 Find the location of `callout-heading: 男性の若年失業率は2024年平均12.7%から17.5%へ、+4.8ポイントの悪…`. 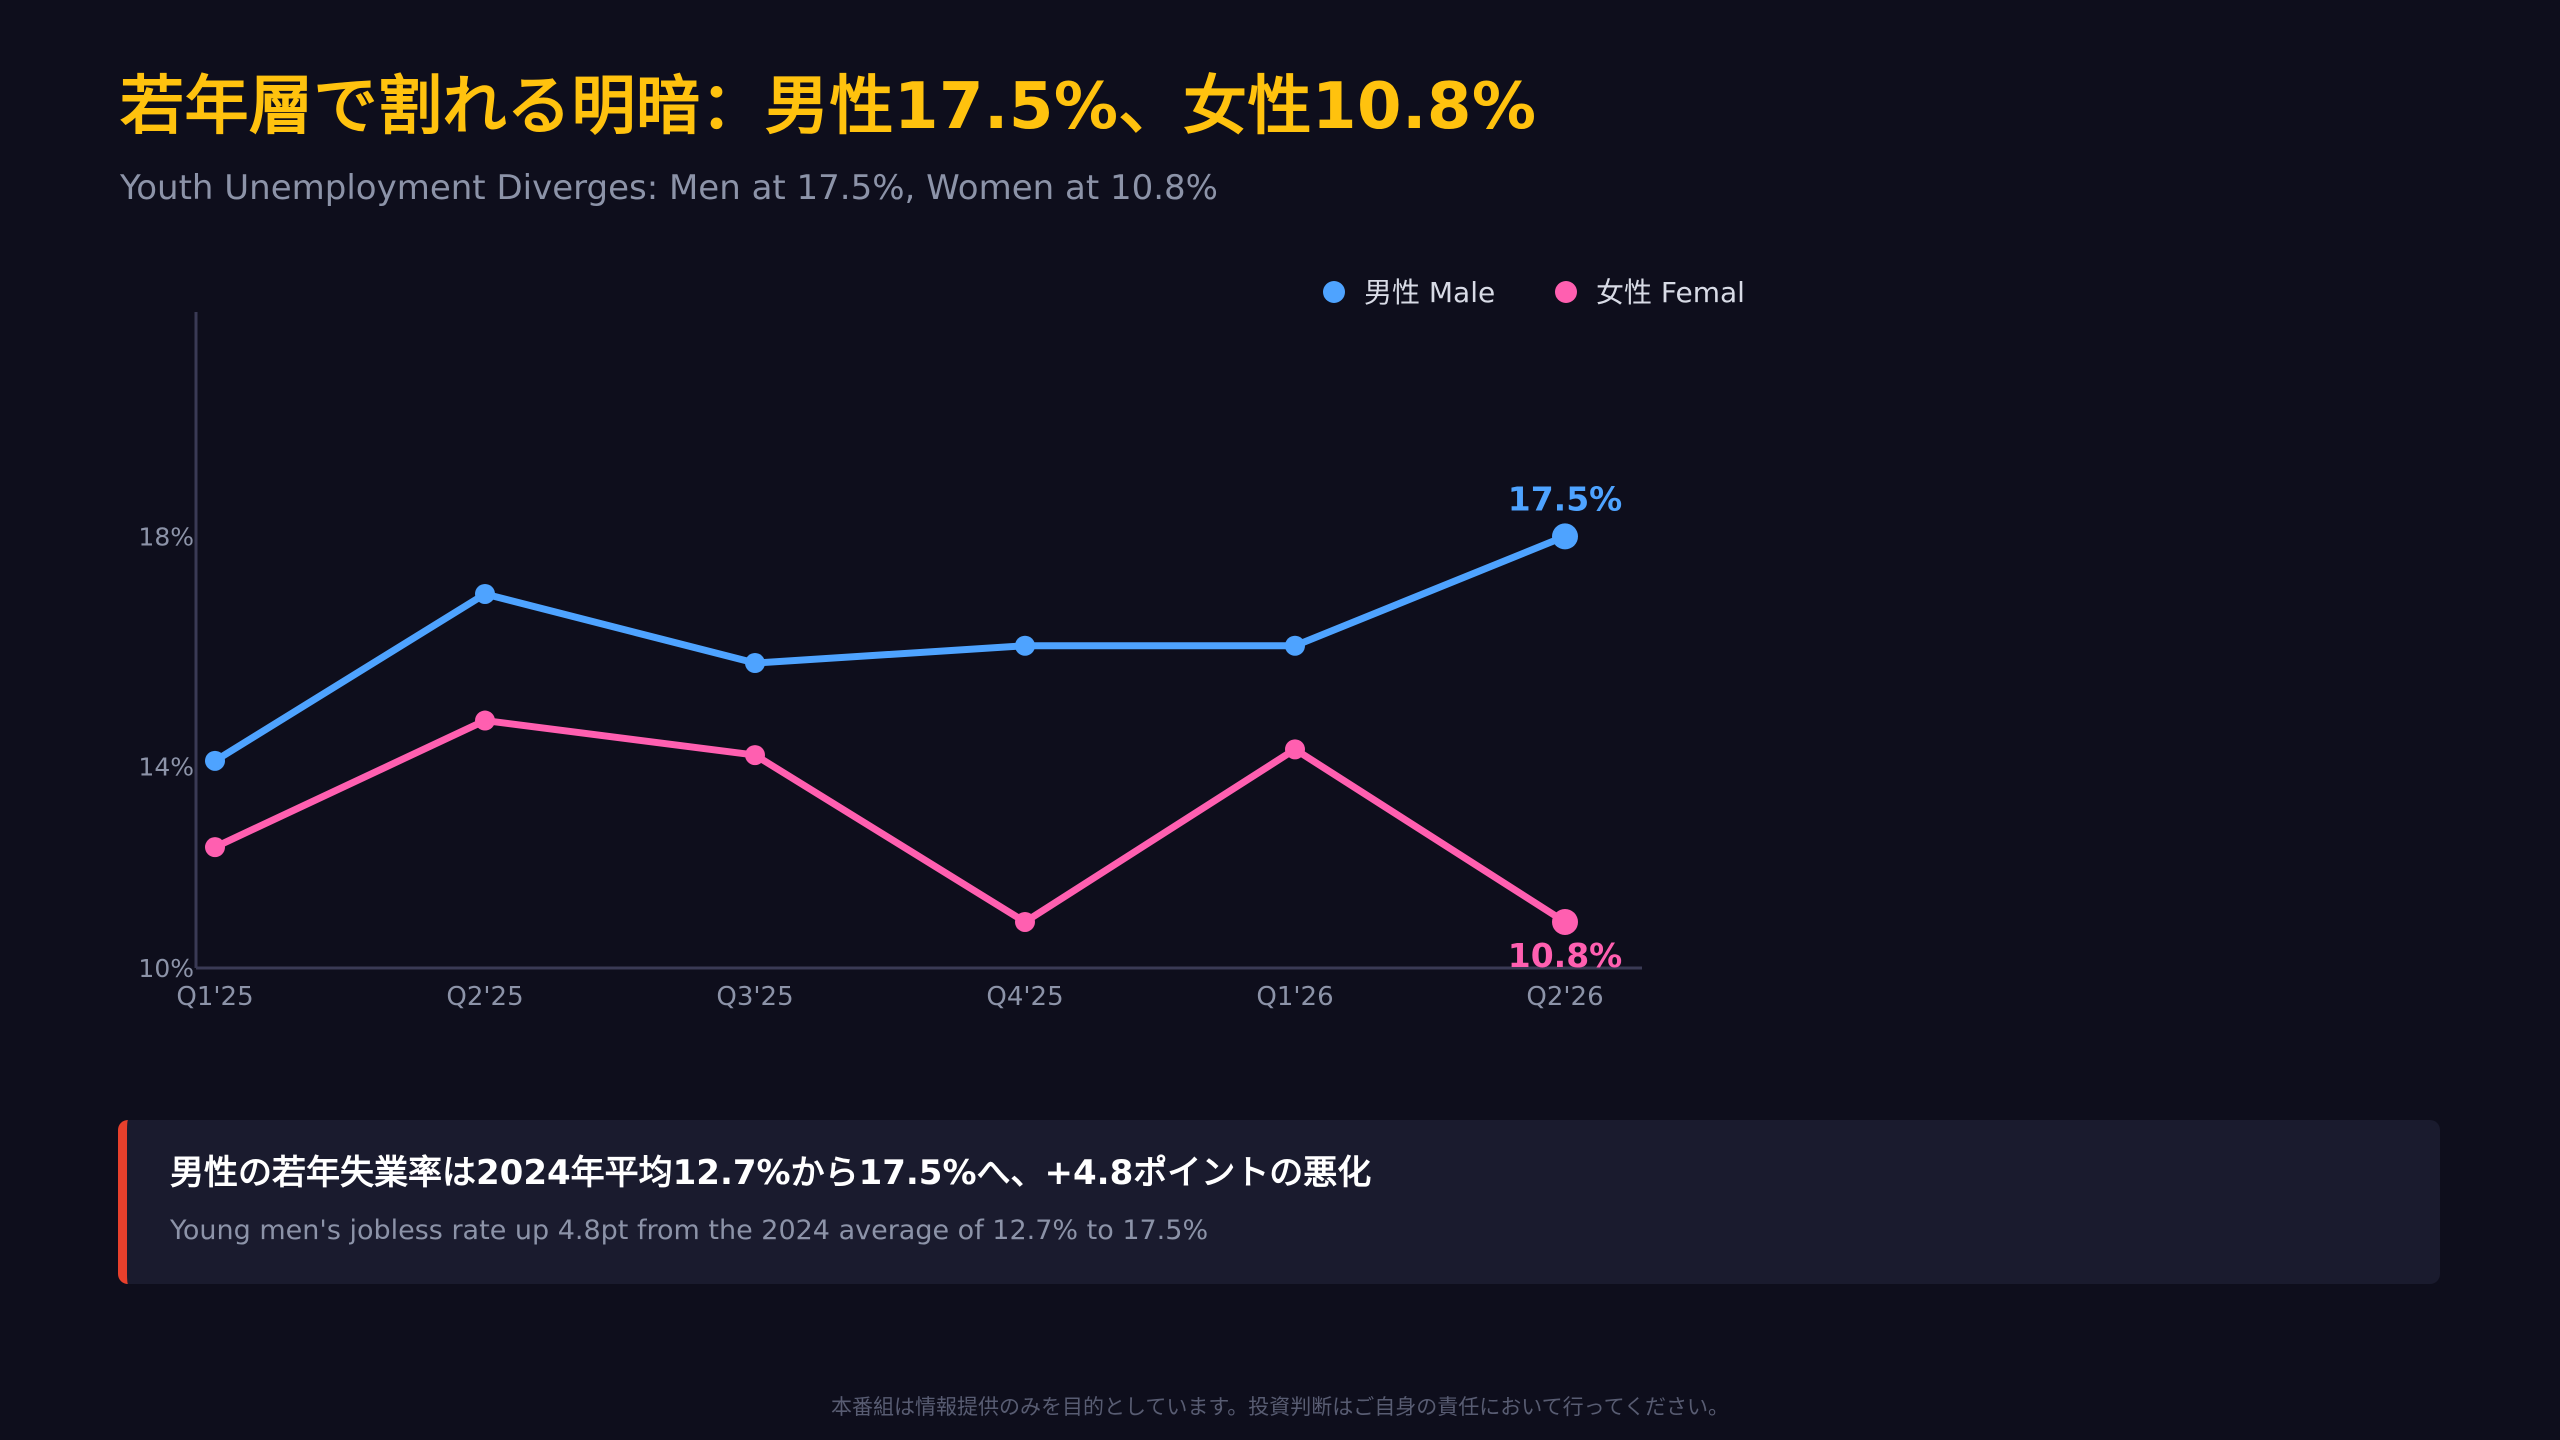

callout-heading: 男性の若年失業率は2024年平均12.7%から17.5%へ、+4.8ポイントの悪… is located at coordinates (771, 1173).